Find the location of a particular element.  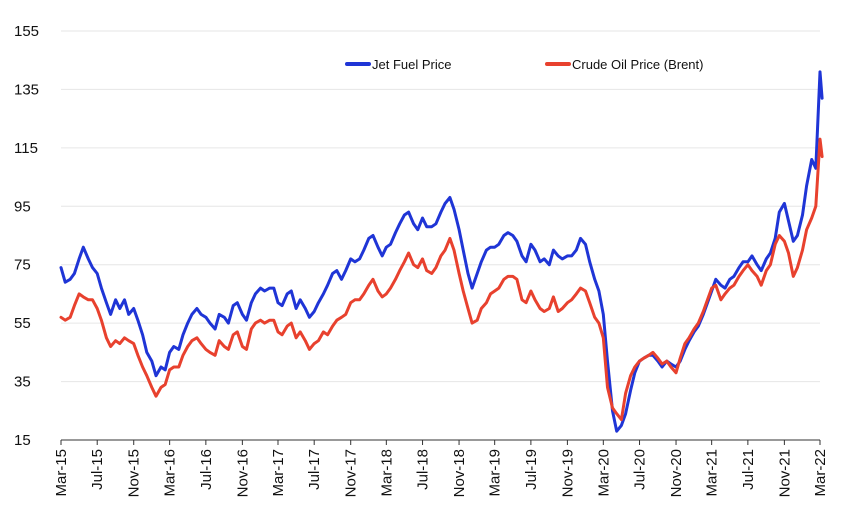

x-tick-label: Mar-21 is located at coordinates (712, 473).